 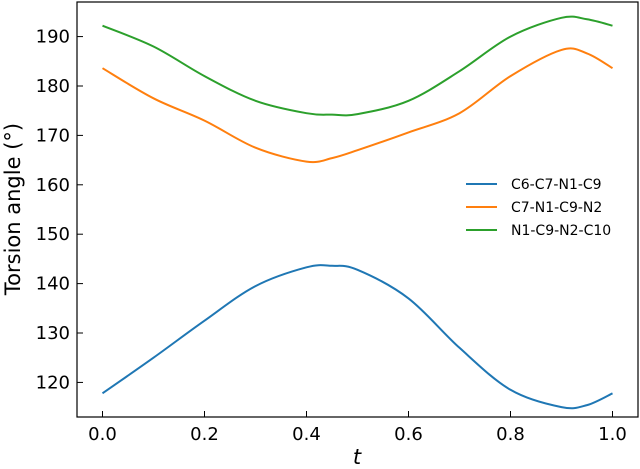 What do you see at coordinates (53, 382) in the screenshot?
I see `y-tick-label: 120` at bounding box center [53, 382].